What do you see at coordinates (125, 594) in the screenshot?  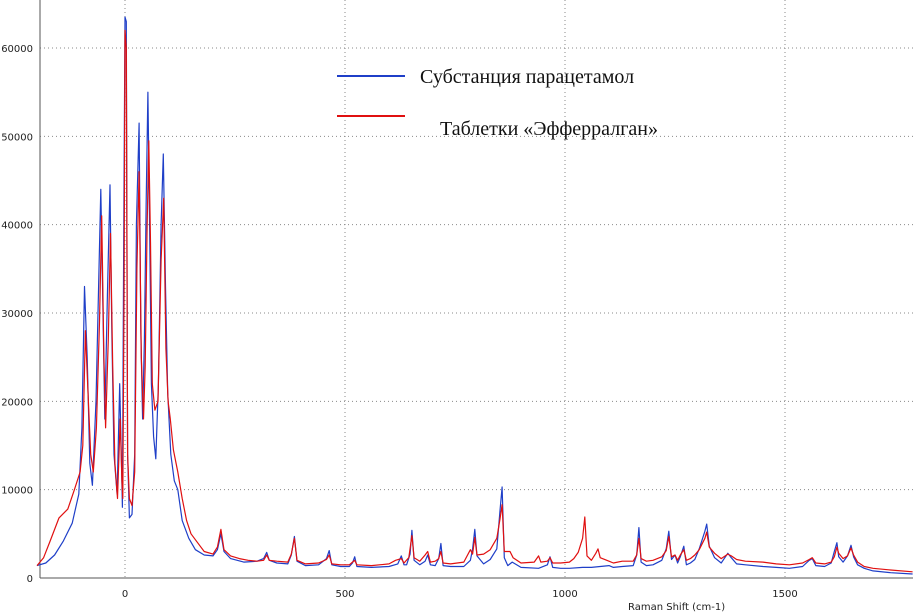 I see `x-tick-label: 0` at bounding box center [125, 594].